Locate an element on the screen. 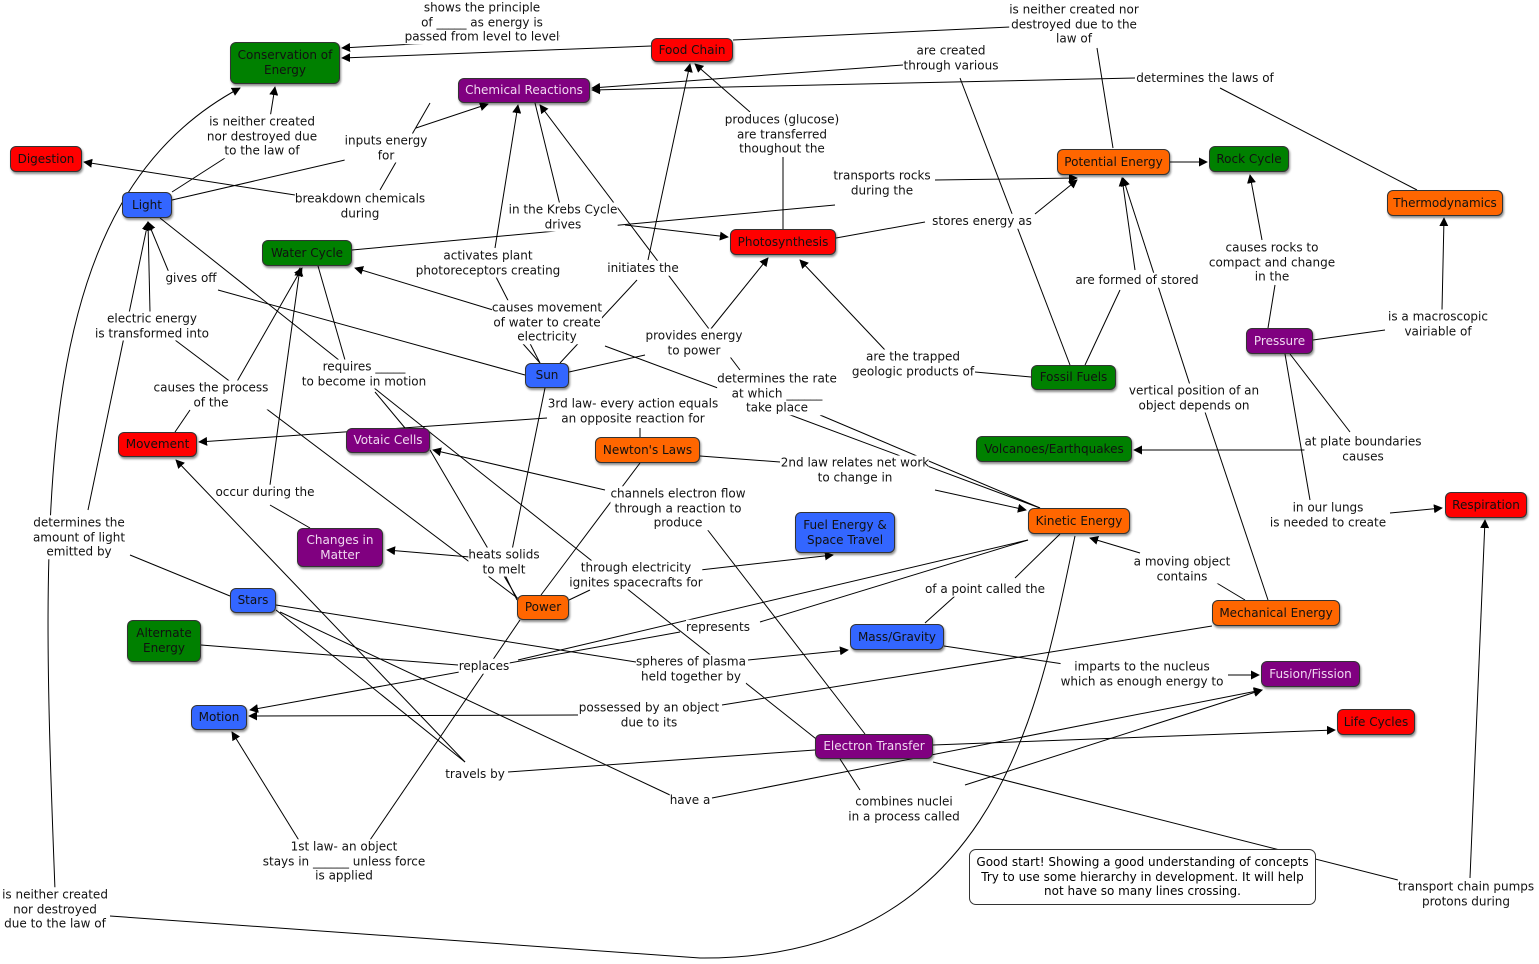 The width and height of the screenshot is (1539, 964). concept-node: Photosynthesis is located at coordinates (783, 242).